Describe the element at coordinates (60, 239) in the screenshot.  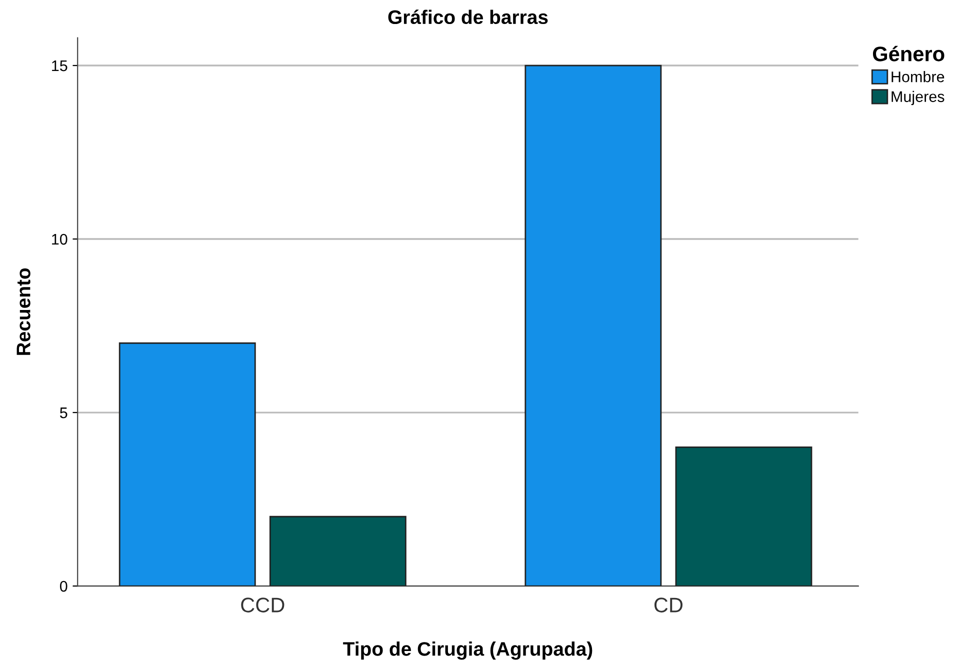
I see `y-tick-label: 10` at that location.